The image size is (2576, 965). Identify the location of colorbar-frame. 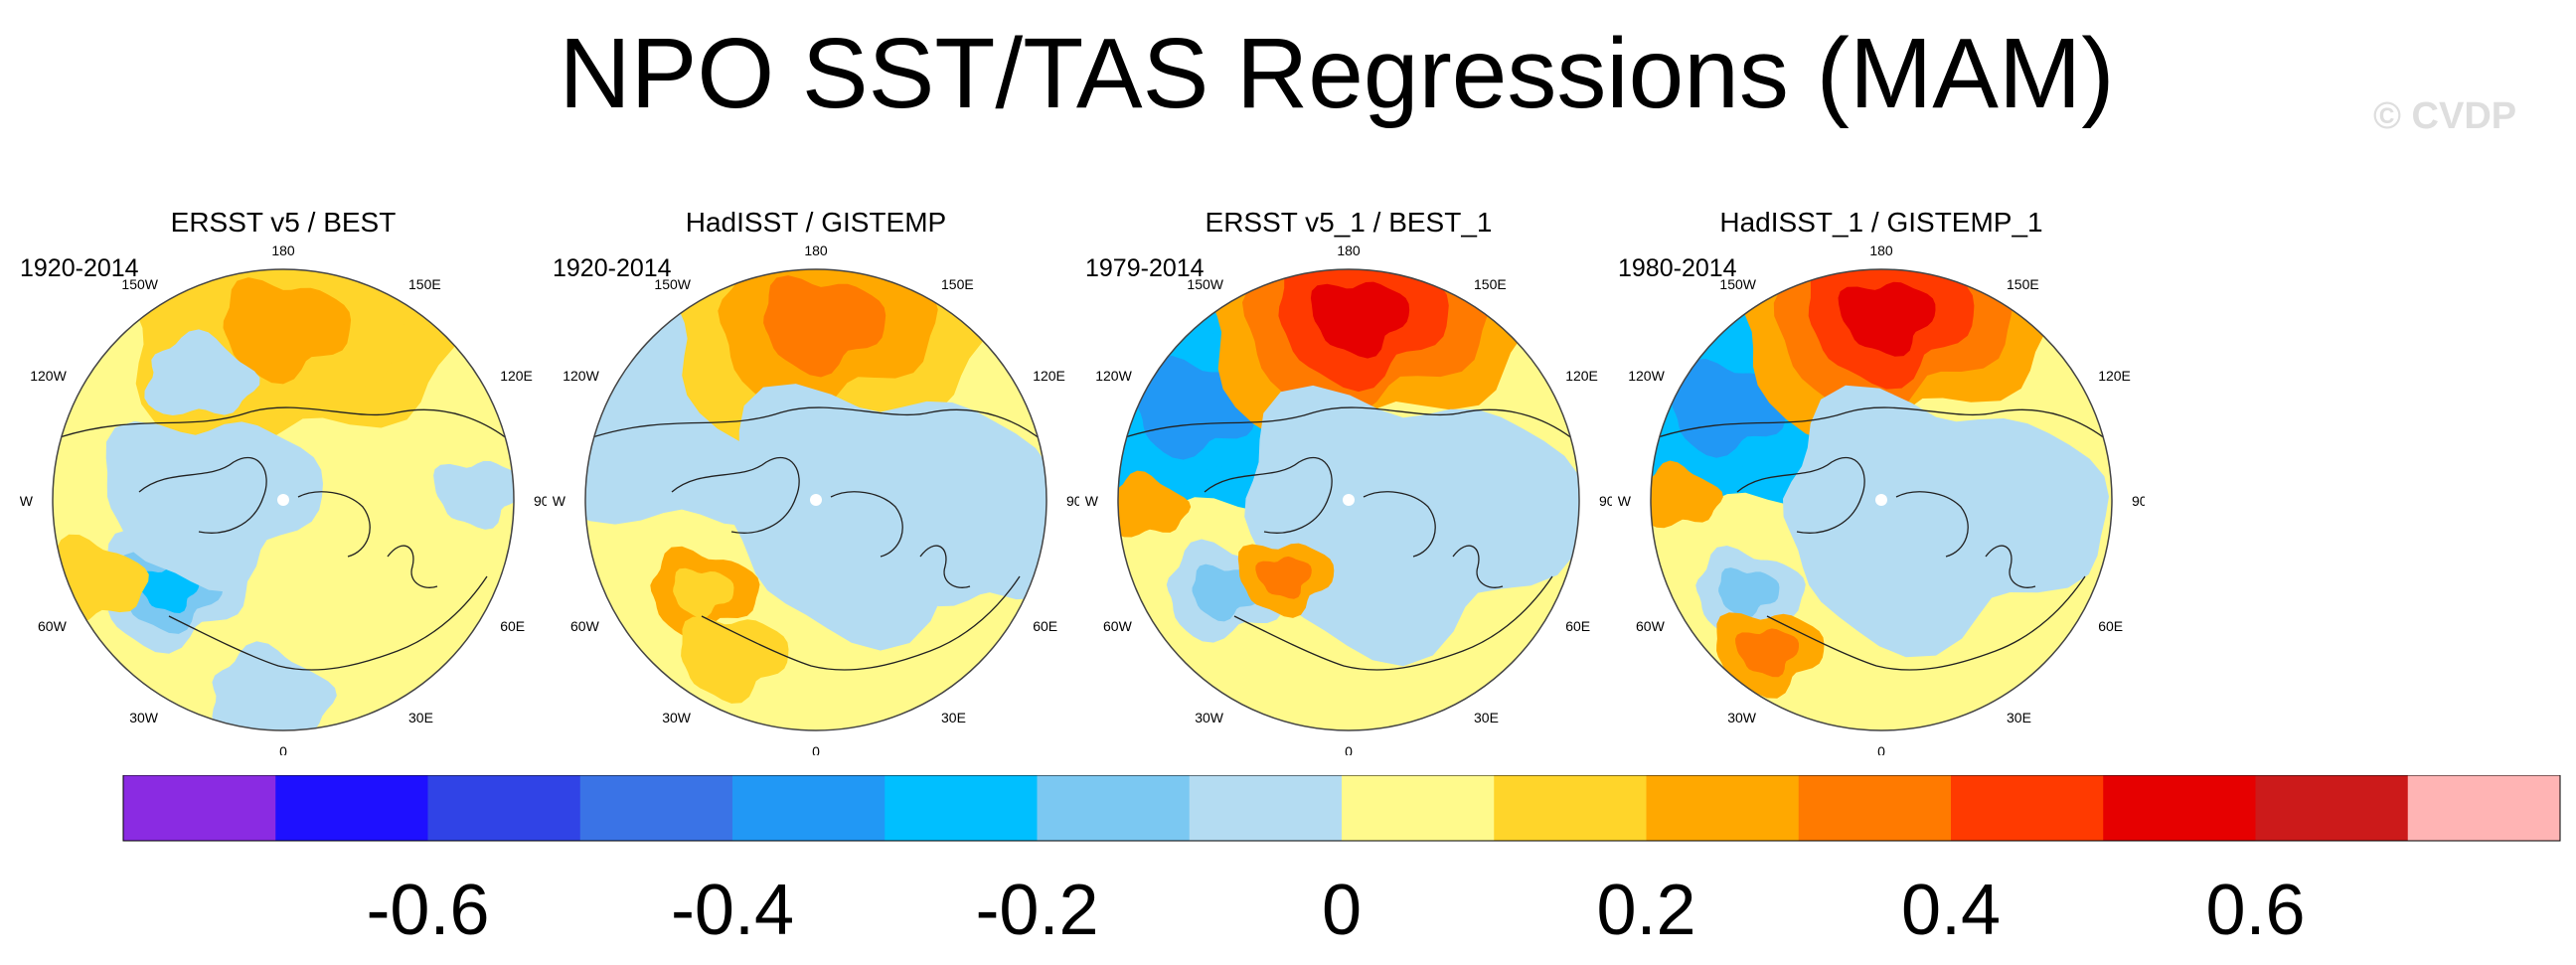
(1341, 808).